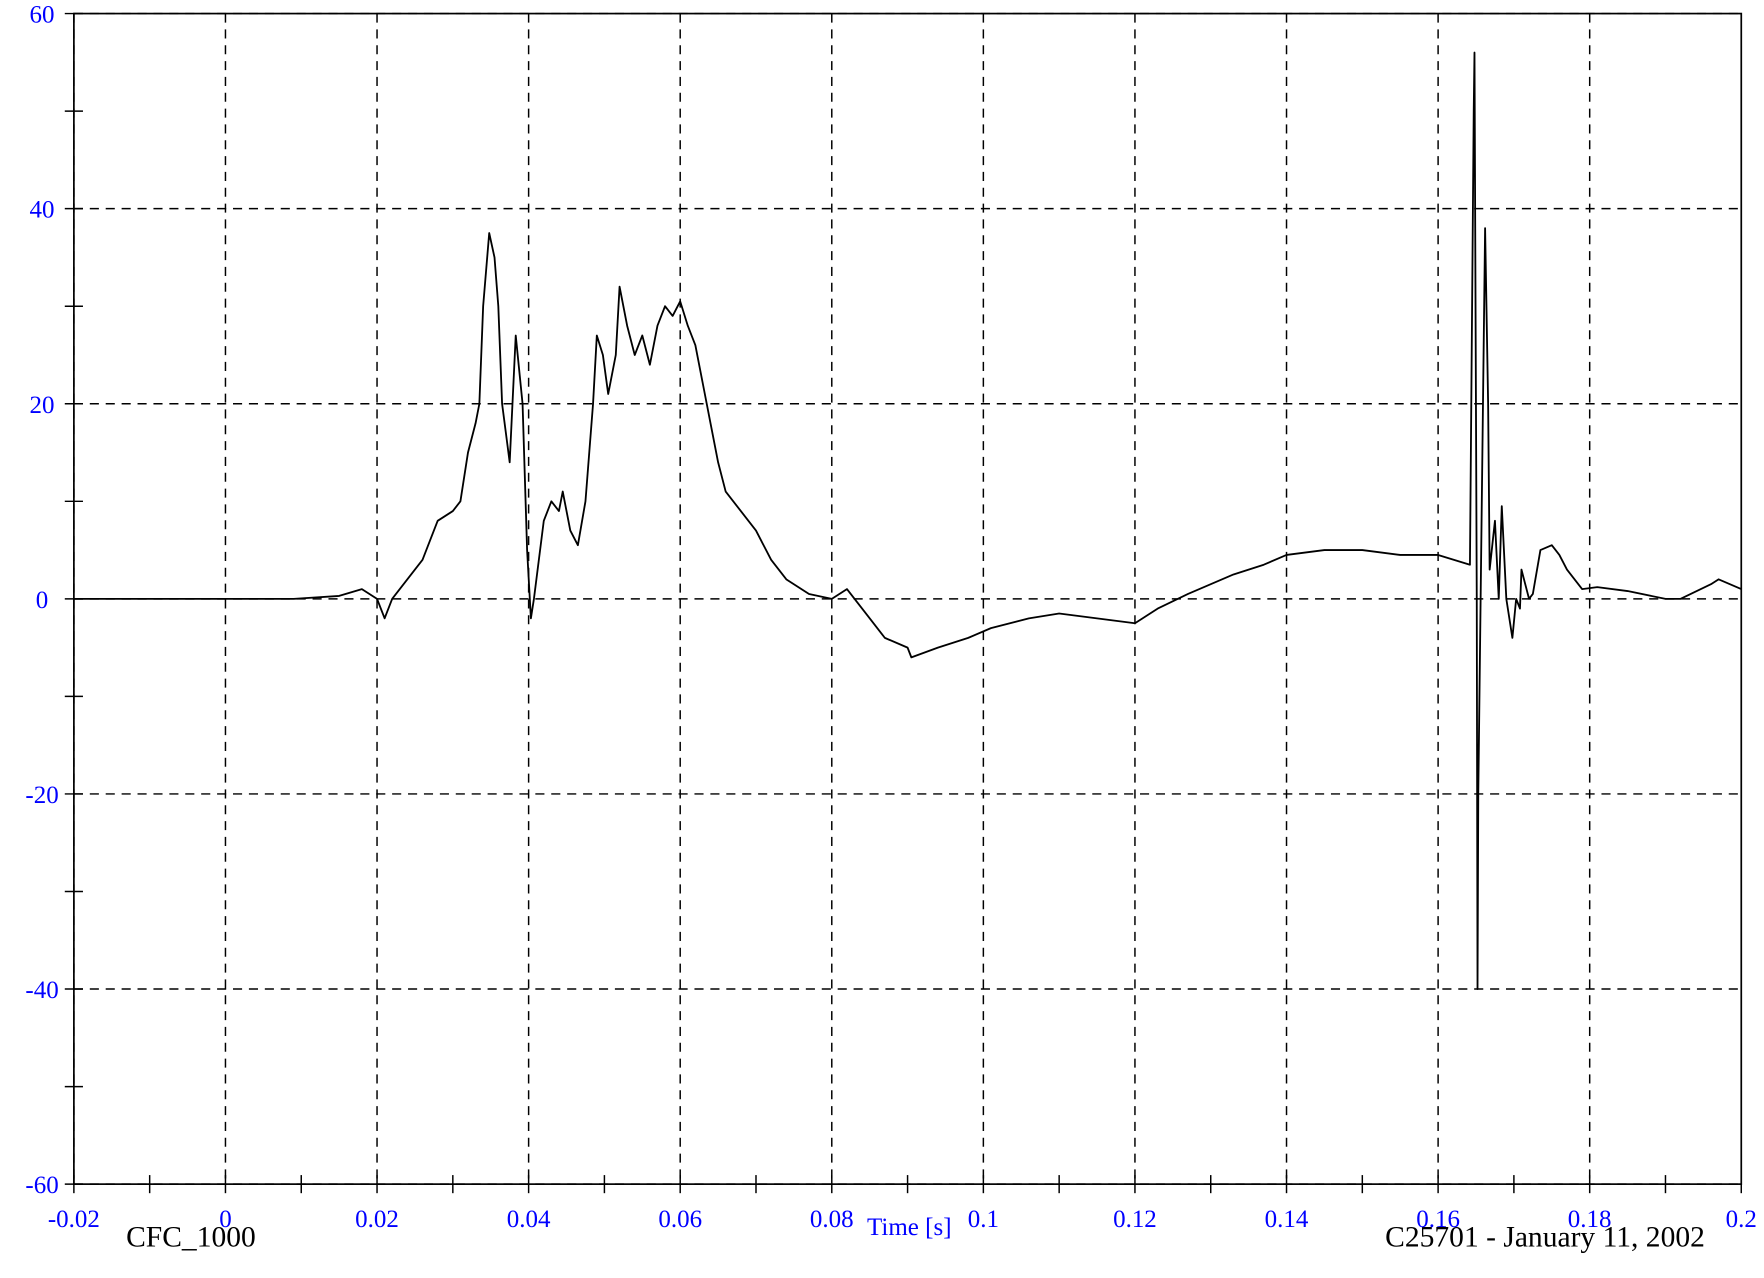 This screenshot has height=1278, width=1764. Describe the element at coordinates (225, 1219) in the screenshot. I see `x-tick-label: 0` at that location.